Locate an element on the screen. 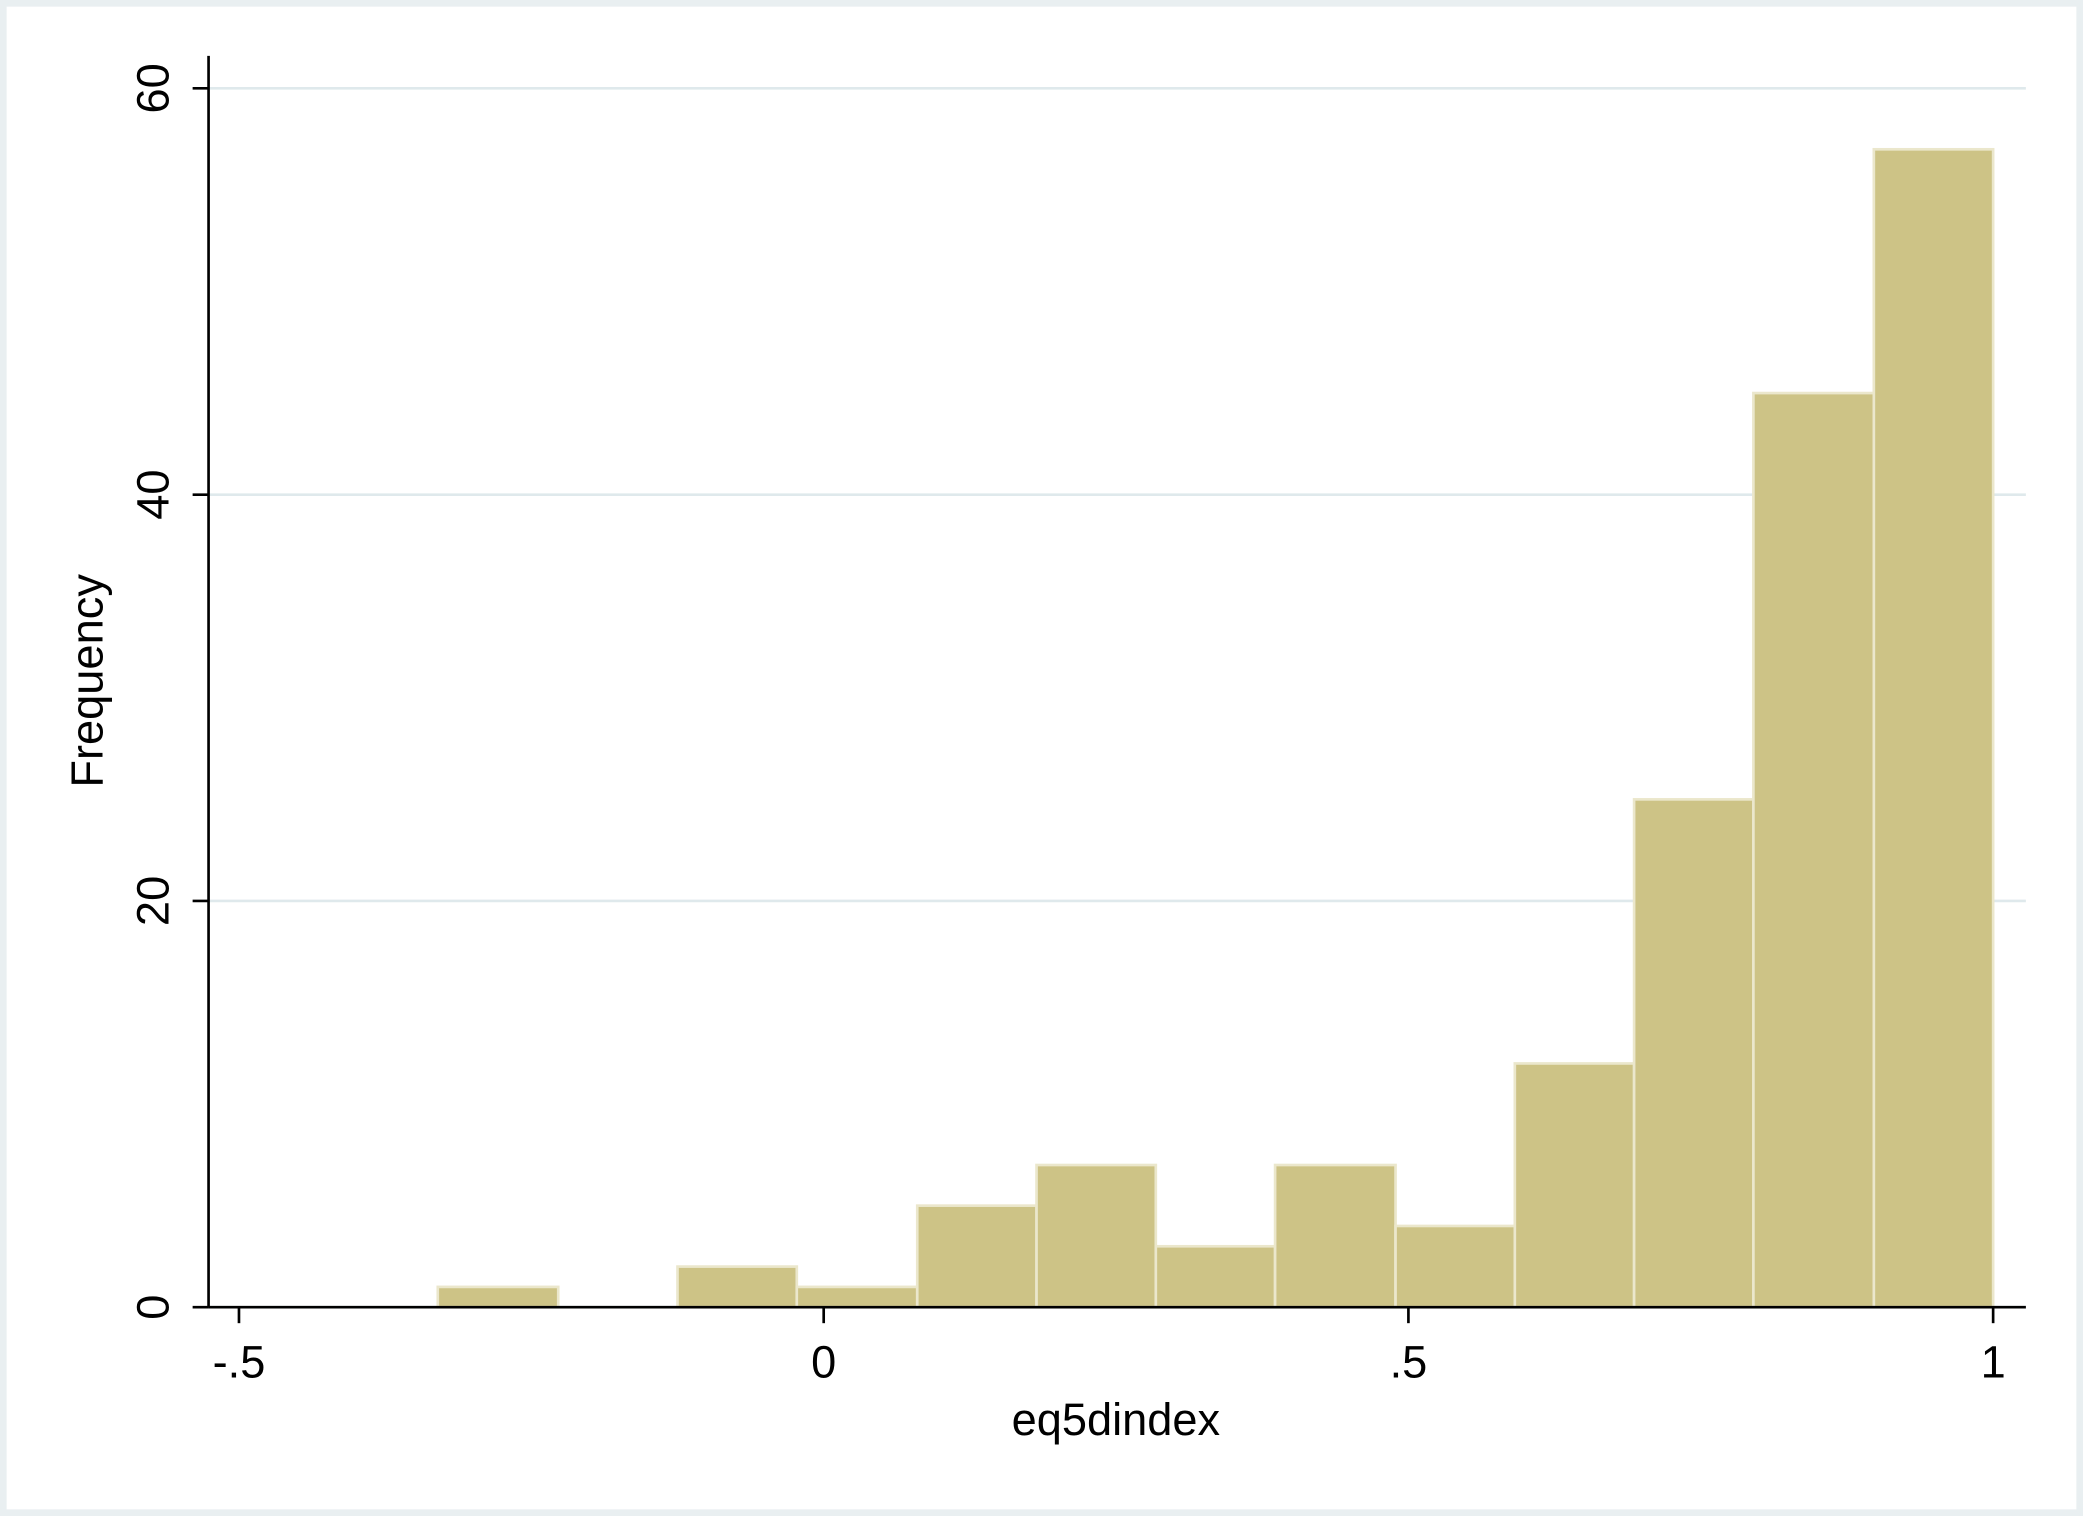  y-tick-label: 20 is located at coordinates (153, 901).